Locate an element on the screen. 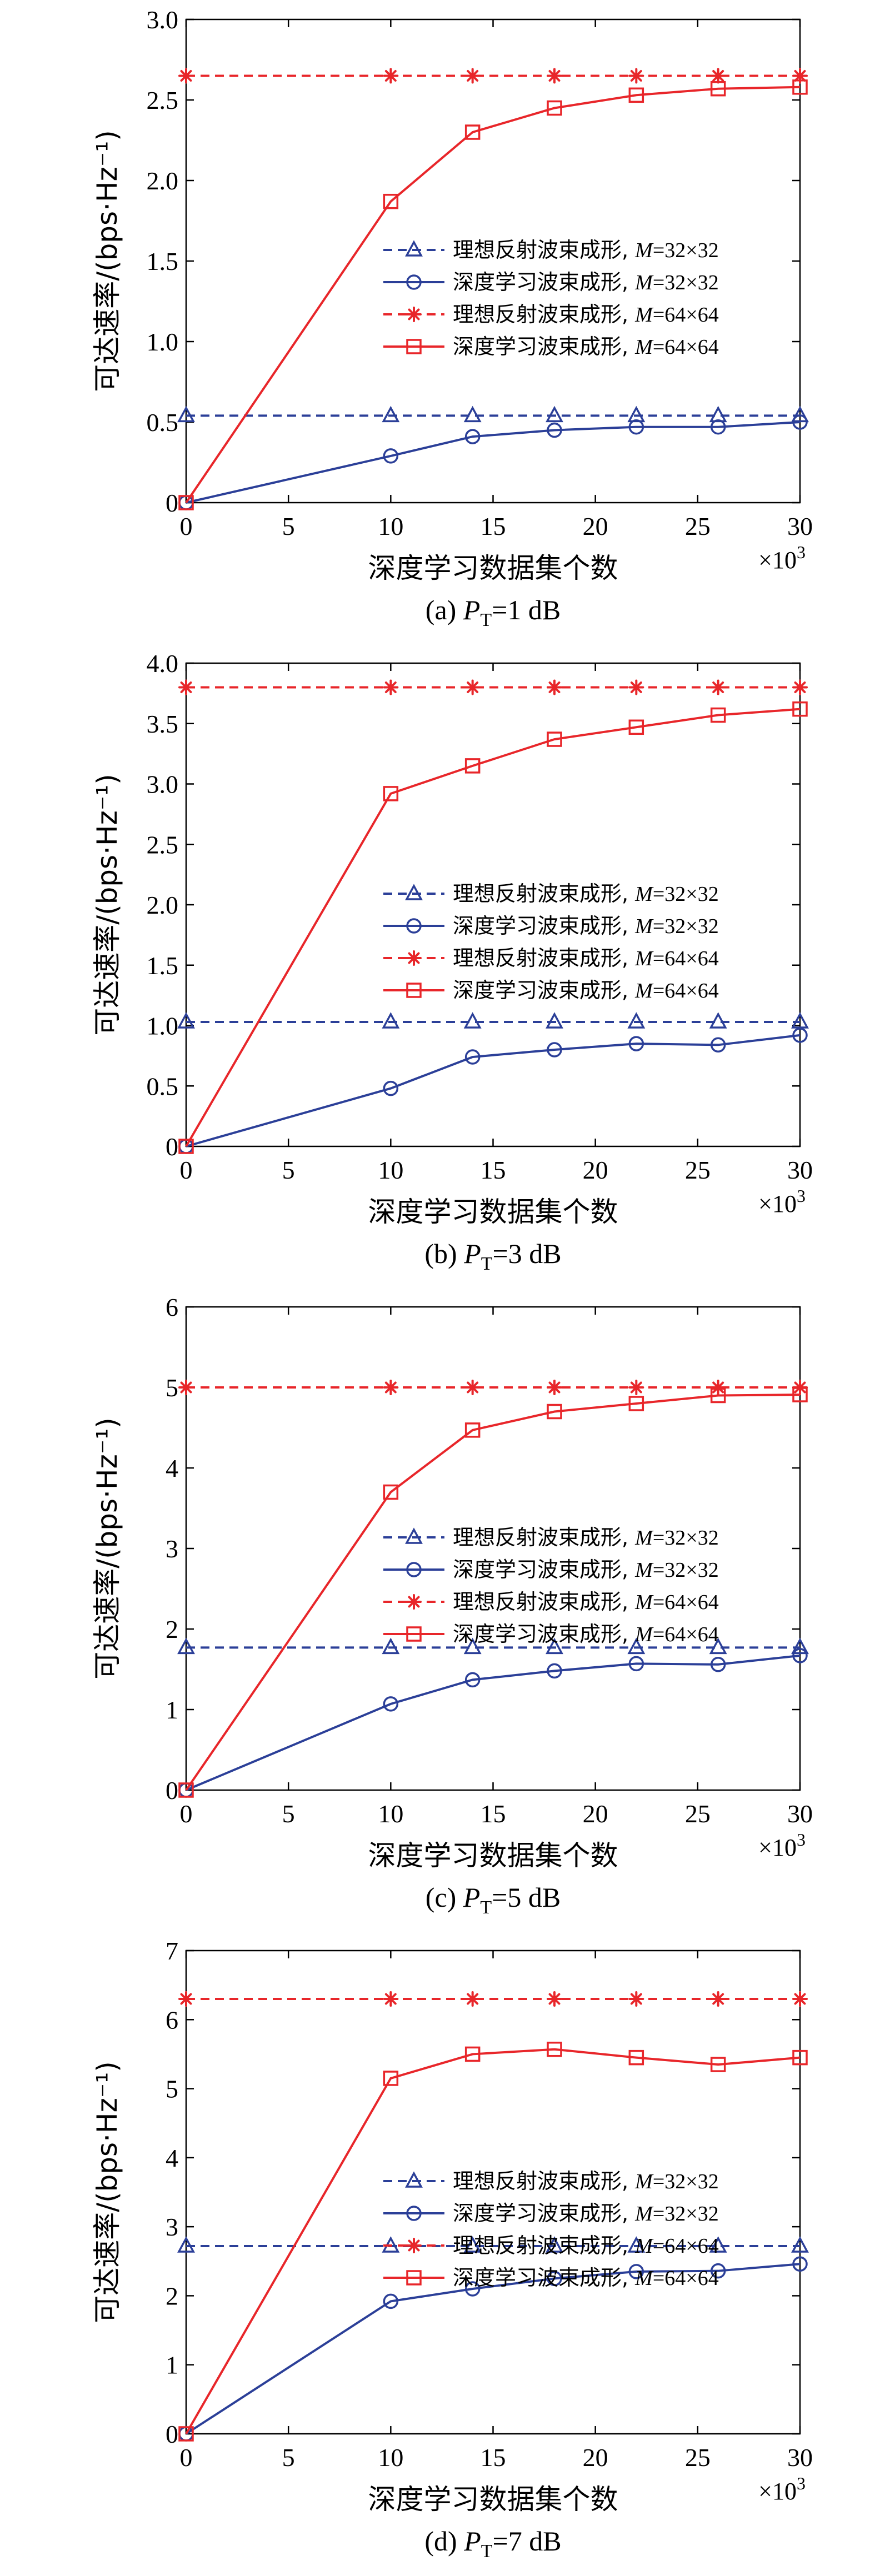 The width and height of the screenshot is (875, 2576). caption-symbol: P is located at coordinates (472, 1254).